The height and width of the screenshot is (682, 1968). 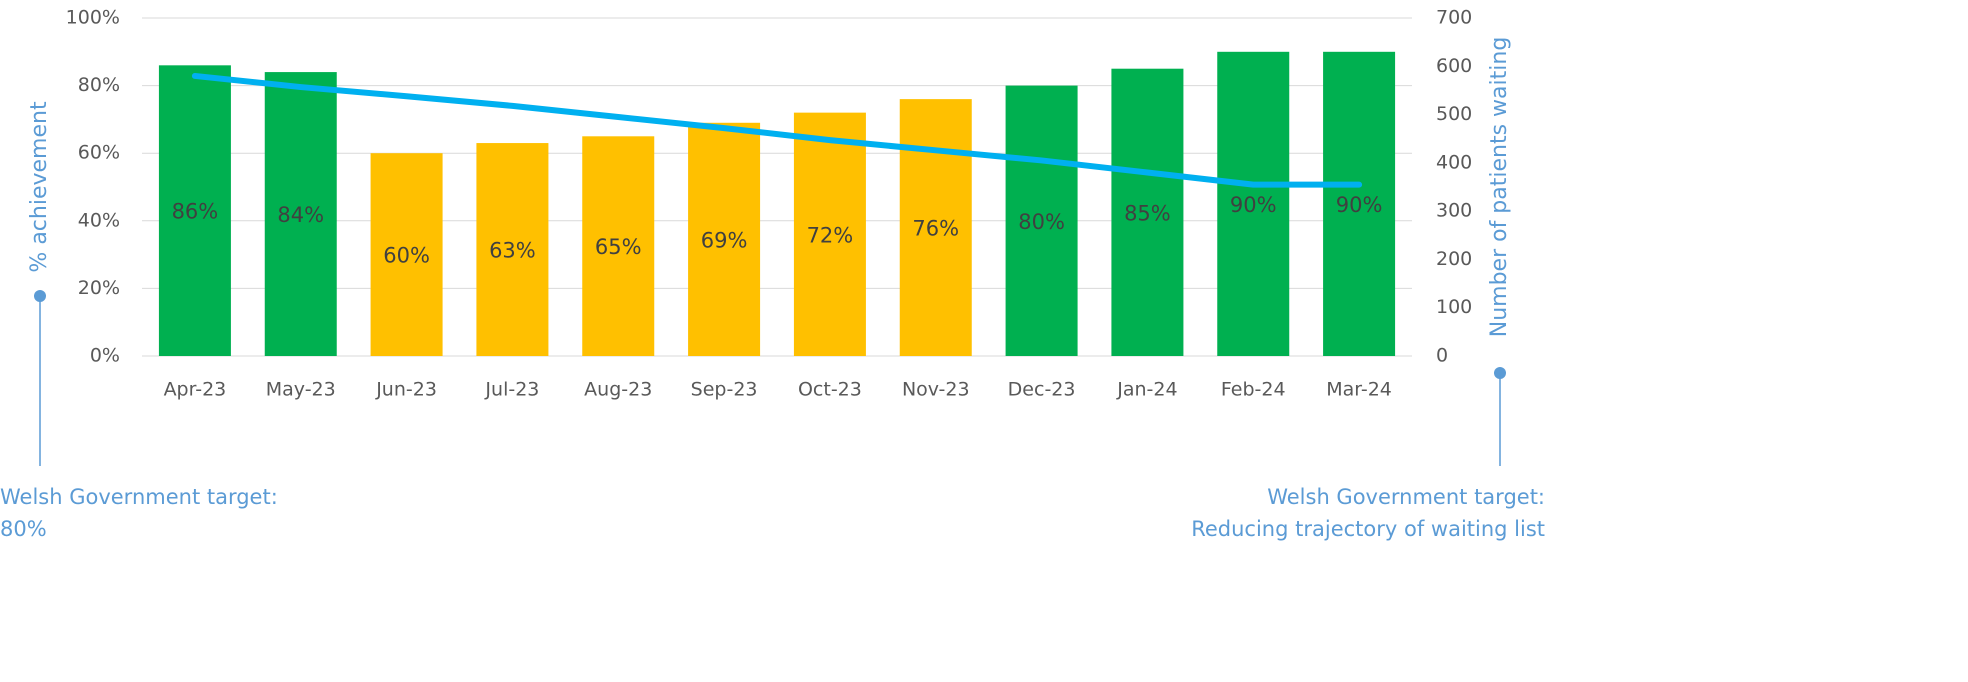 What do you see at coordinates (301, 390) in the screenshot?
I see `x-tick-label: May-23` at bounding box center [301, 390].